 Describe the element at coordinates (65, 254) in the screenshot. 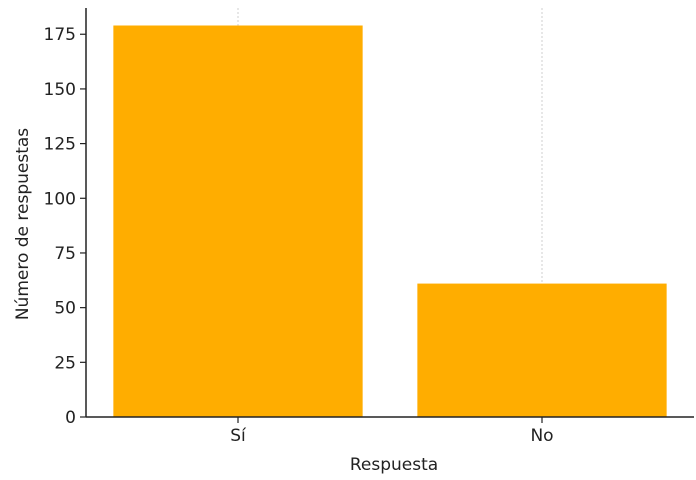

I see `y-tick-label-3: 75` at that location.